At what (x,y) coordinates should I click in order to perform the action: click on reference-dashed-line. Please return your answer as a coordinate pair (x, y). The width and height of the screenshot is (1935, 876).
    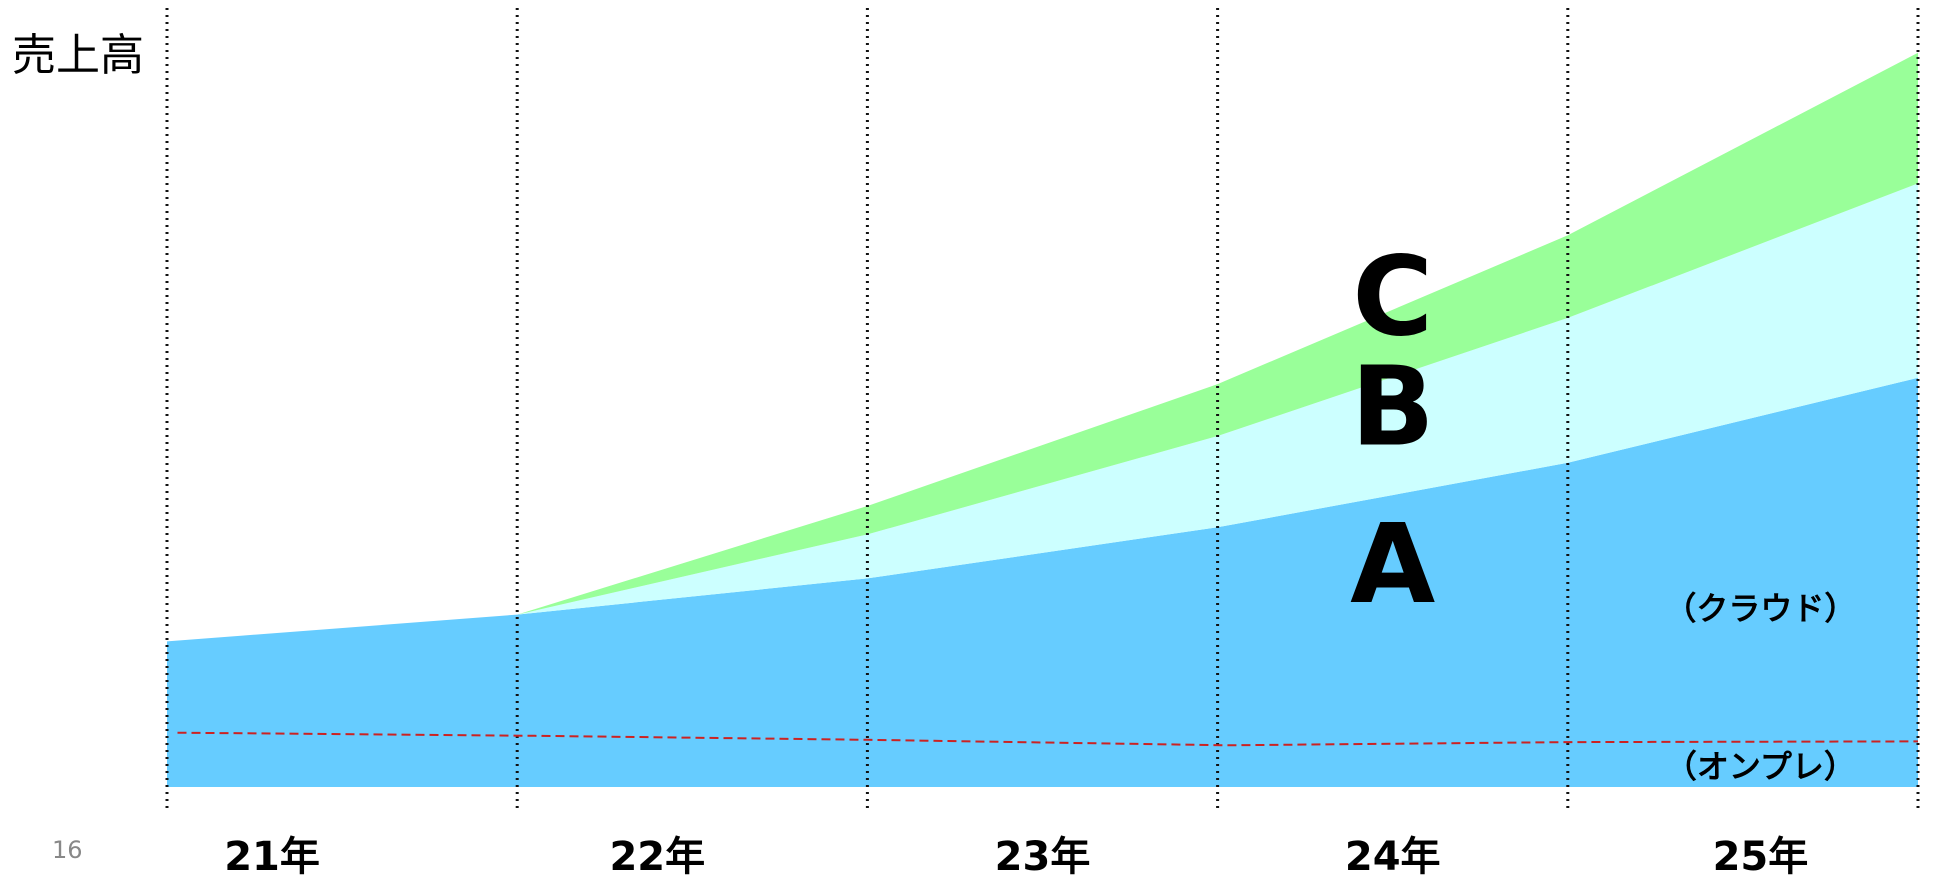
    Looking at the image, I should click on (1048, 739).